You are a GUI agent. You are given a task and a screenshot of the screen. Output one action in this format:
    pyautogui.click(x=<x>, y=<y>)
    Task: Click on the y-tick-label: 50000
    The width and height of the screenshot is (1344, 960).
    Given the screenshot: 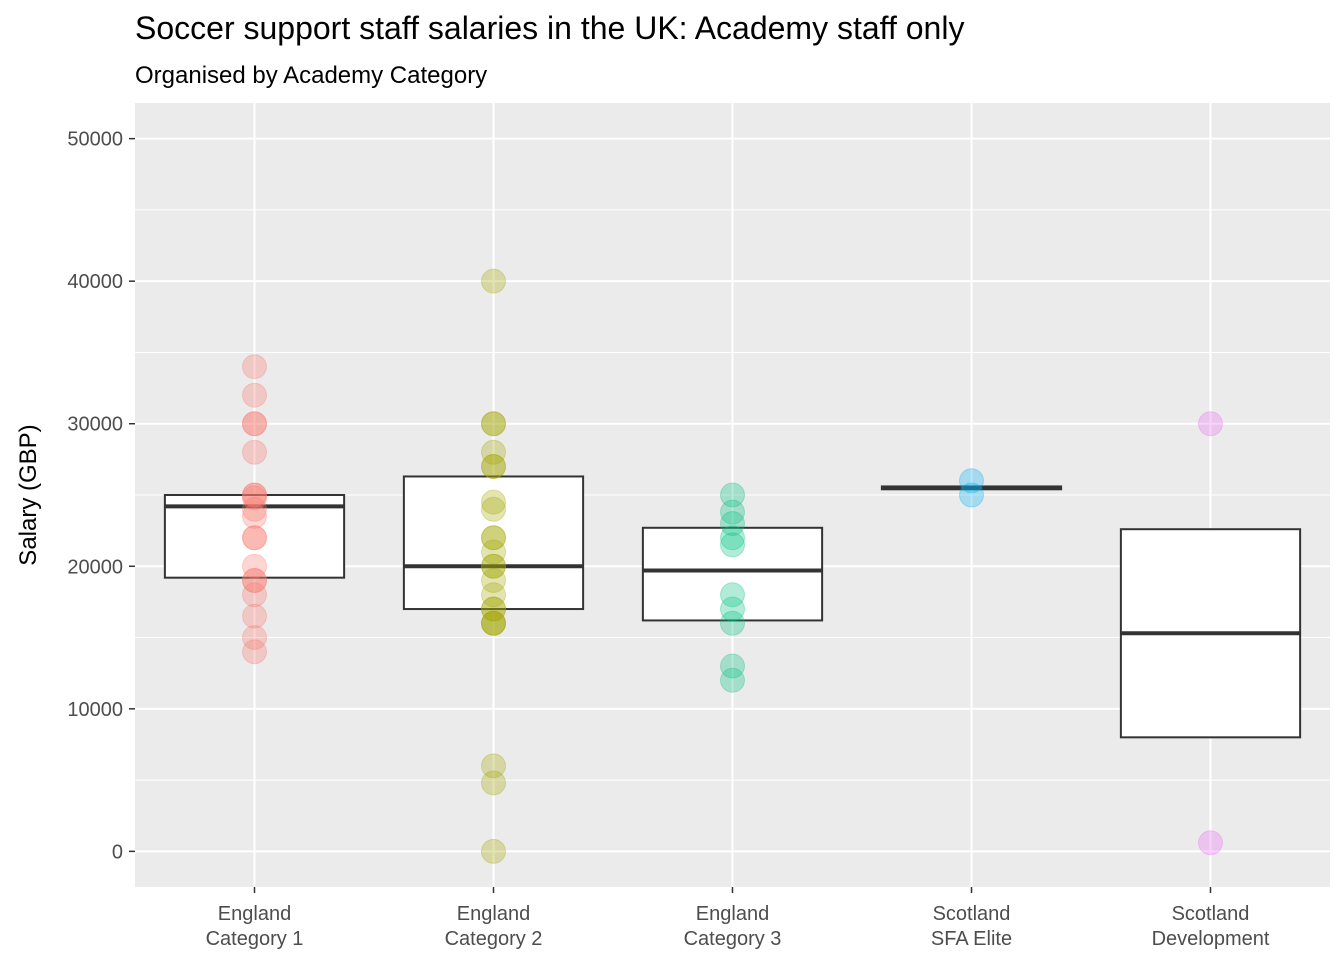 What is the action you would take?
    pyautogui.click(x=95, y=140)
    